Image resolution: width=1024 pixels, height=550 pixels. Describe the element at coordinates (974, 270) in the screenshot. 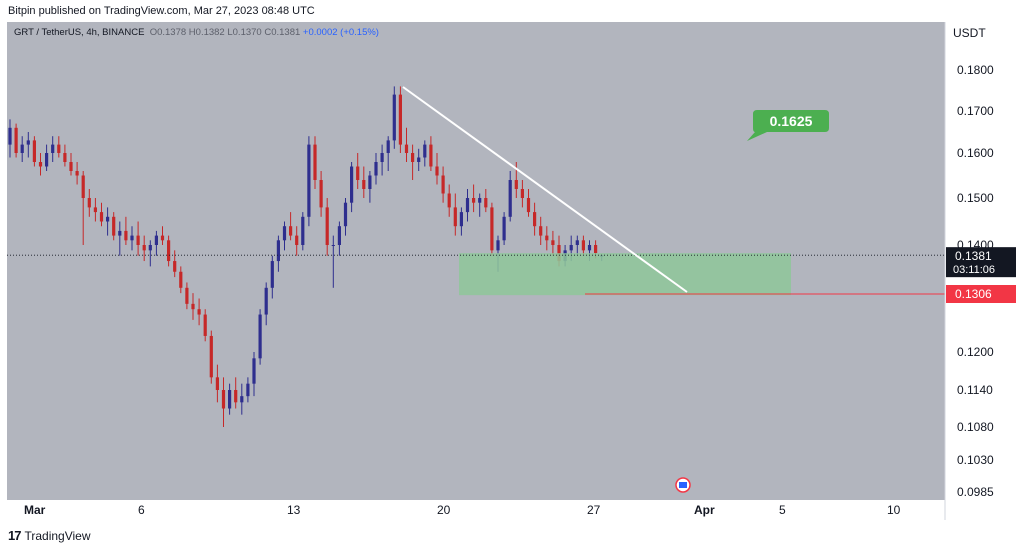

I see `countdown-text: 03:11:06` at that location.